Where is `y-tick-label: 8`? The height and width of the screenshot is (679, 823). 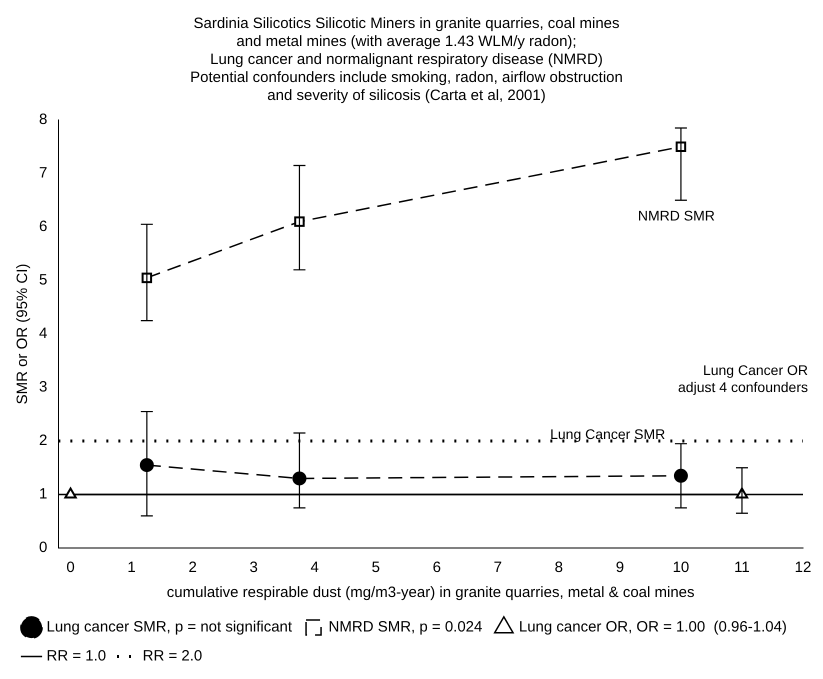 y-tick-label: 8 is located at coordinates (43, 119).